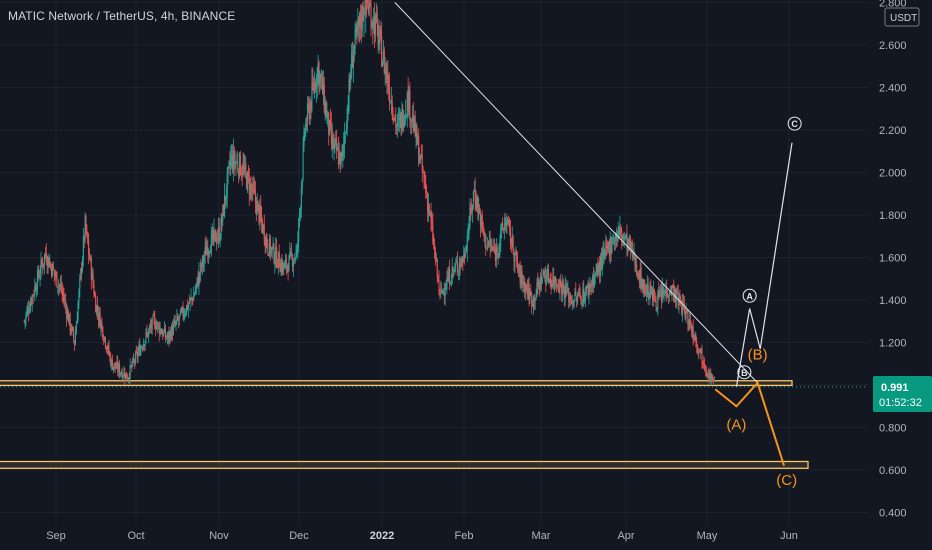  I want to click on wave-label-orange: (B), so click(758, 355).